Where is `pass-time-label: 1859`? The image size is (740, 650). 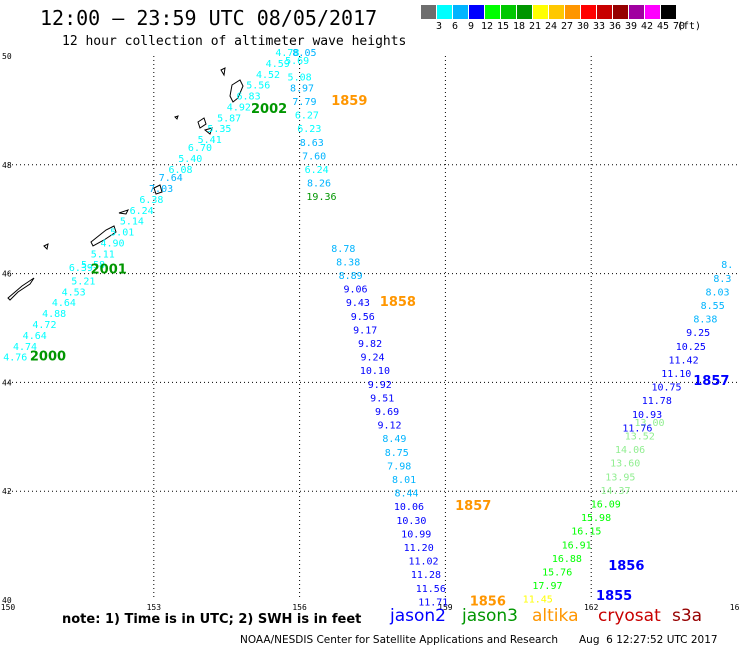 pass-time-label: 1859 is located at coordinates (349, 101).